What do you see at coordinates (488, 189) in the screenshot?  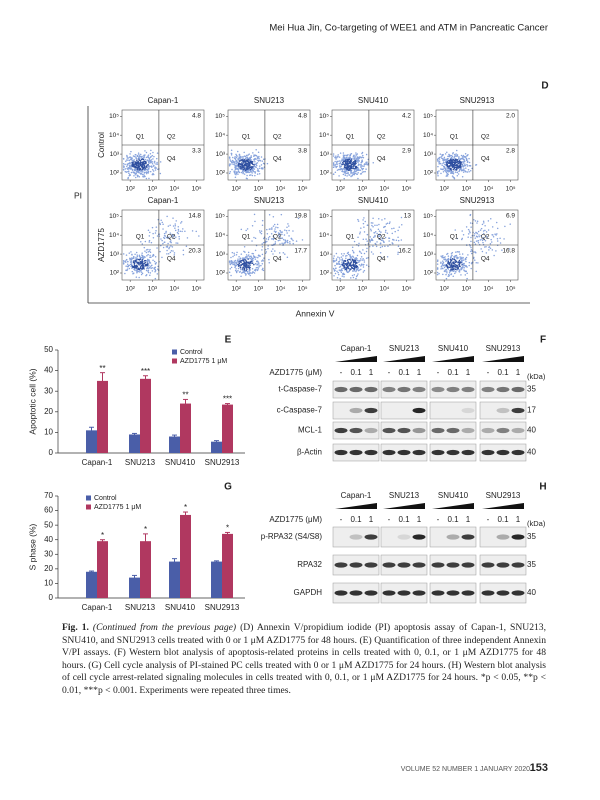 I see `x-tick-label: 10⁴` at bounding box center [488, 189].